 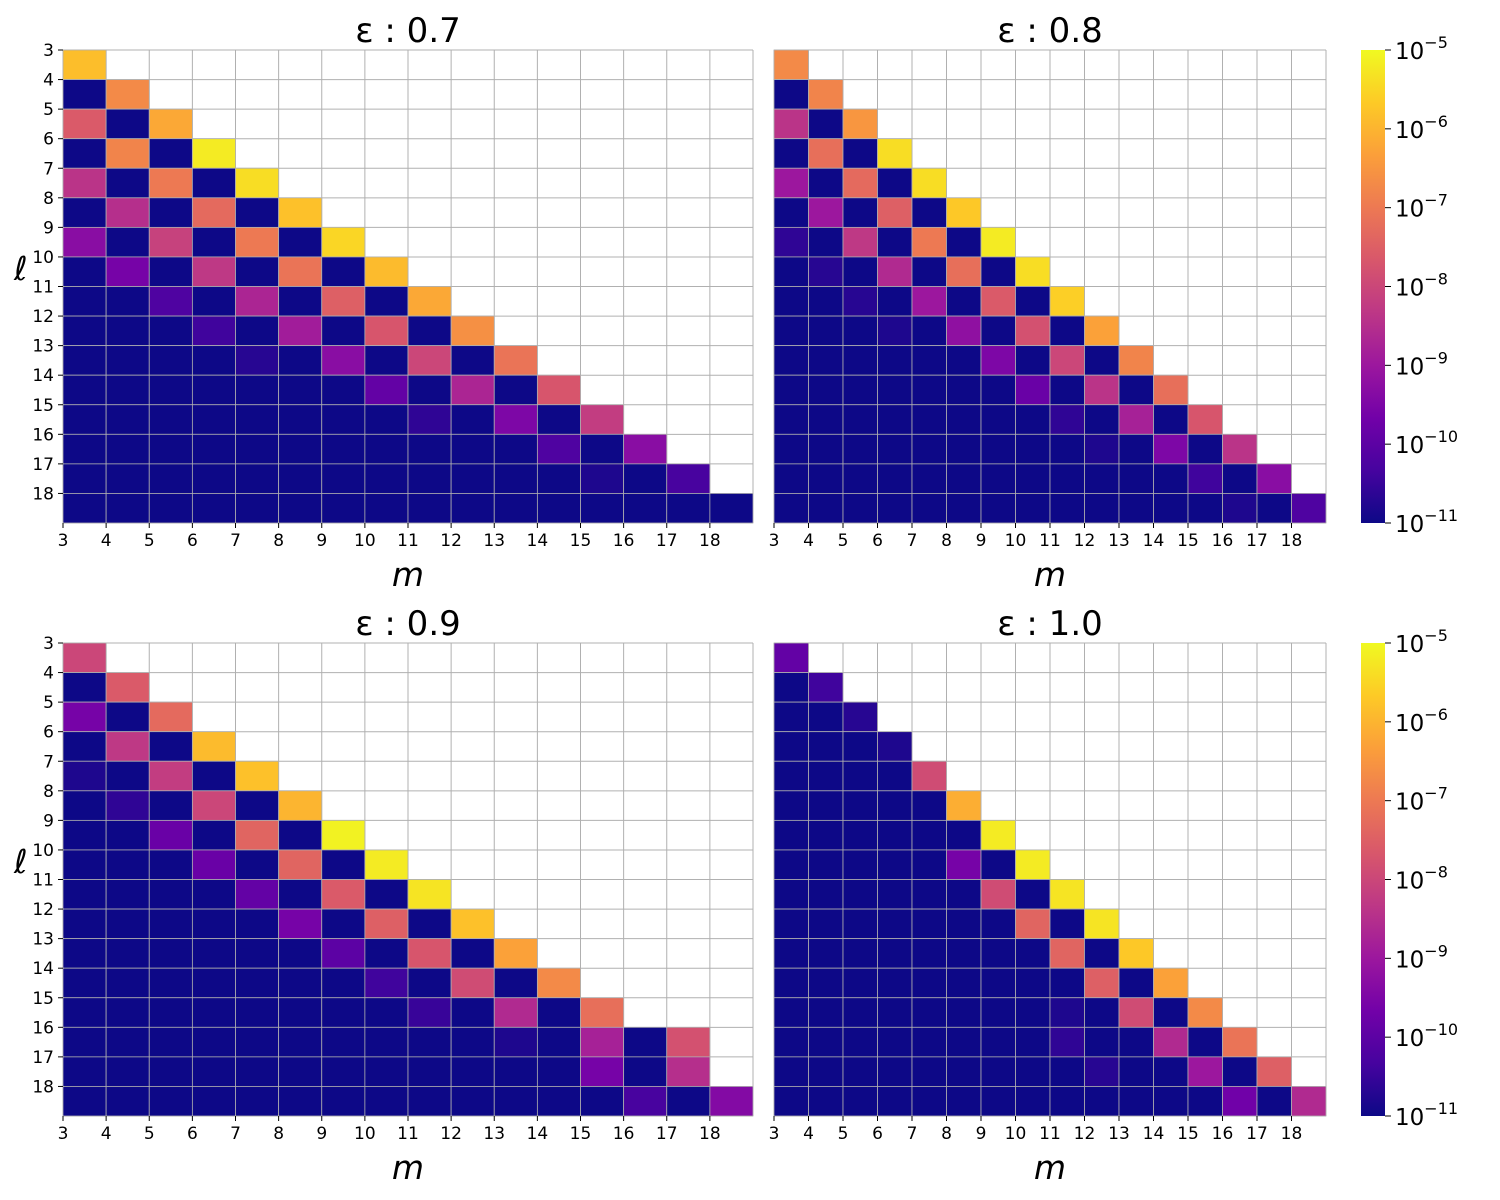 I want to click on x-tick-label: 9, so click(x=981, y=1134).